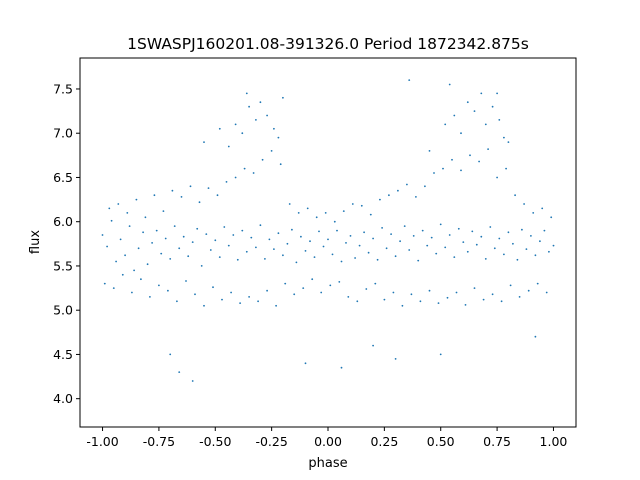 The height and width of the screenshot is (480, 640). I want to click on y-tick-label: 5.0, so click(63, 310).